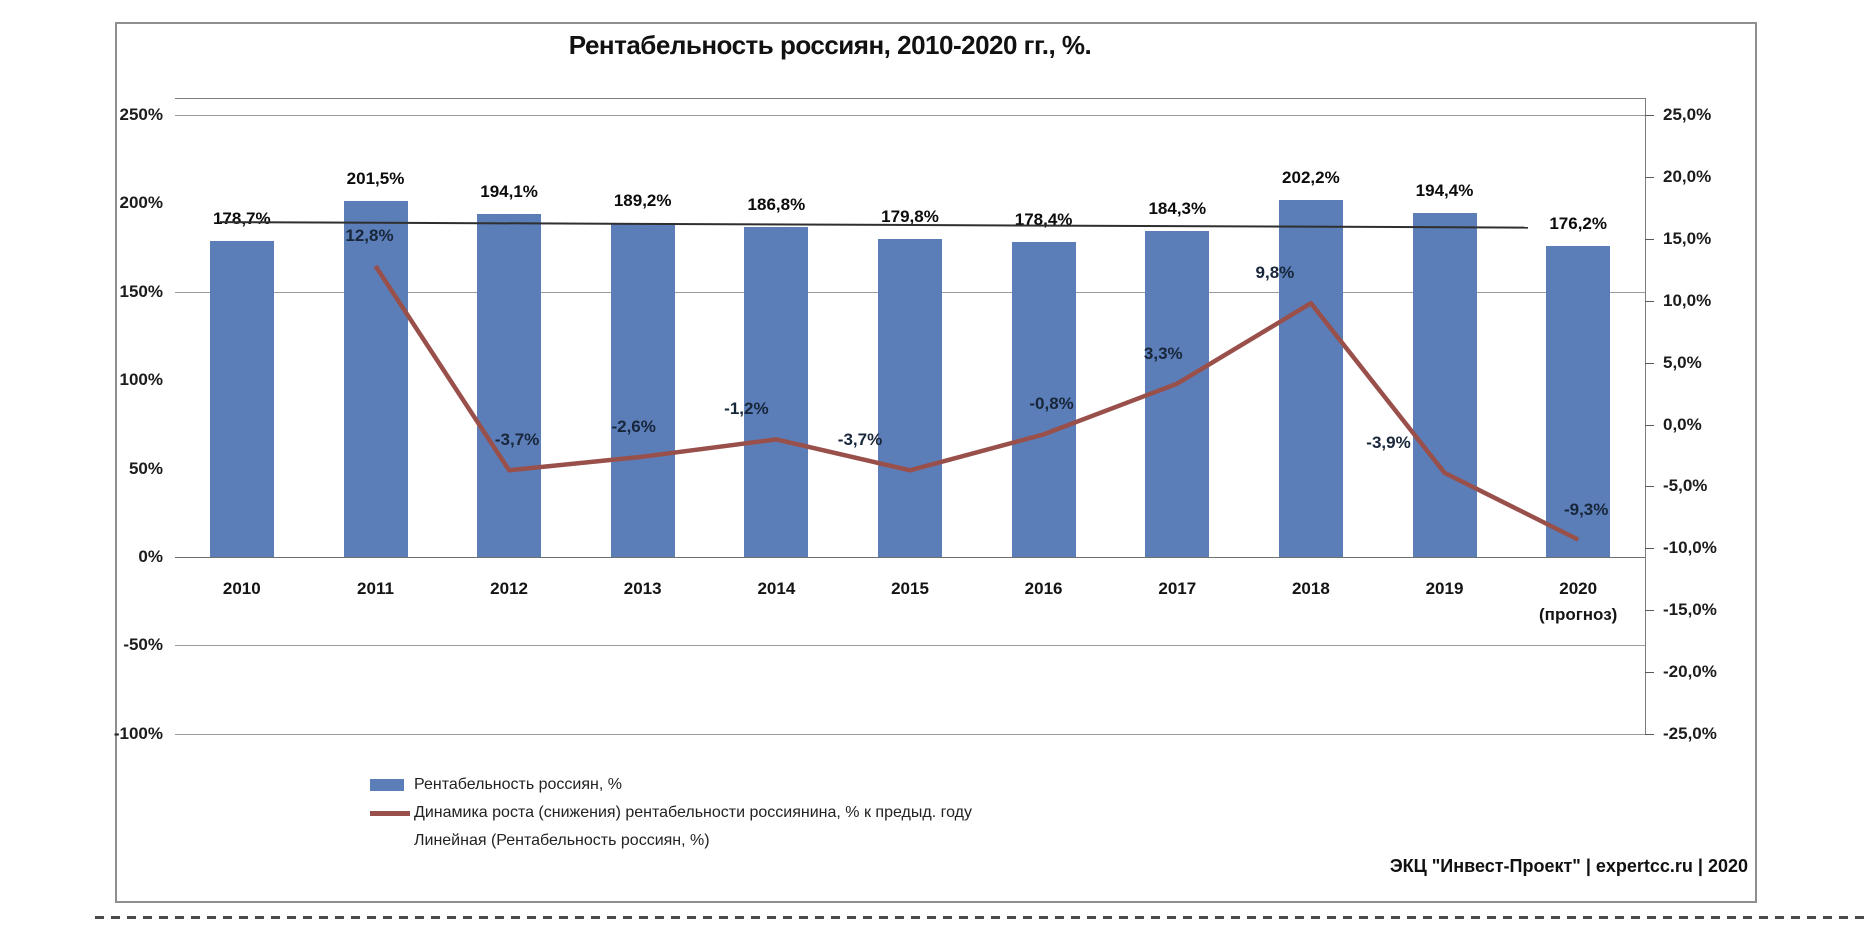 This screenshot has width=1874, height=939. Describe the element at coordinates (1043, 219) in the screenshot. I see `bar-value-label: 178,4%` at that location.